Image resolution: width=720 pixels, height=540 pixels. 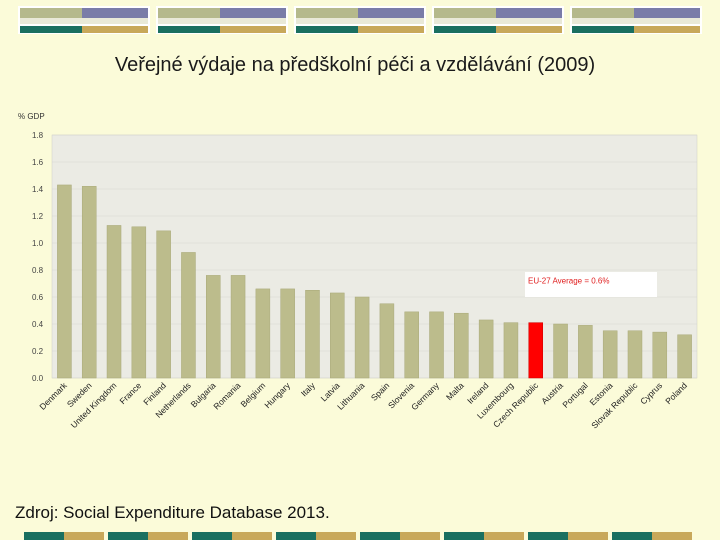 I want to click on y-tick-label: 1.4, so click(x=38, y=189).